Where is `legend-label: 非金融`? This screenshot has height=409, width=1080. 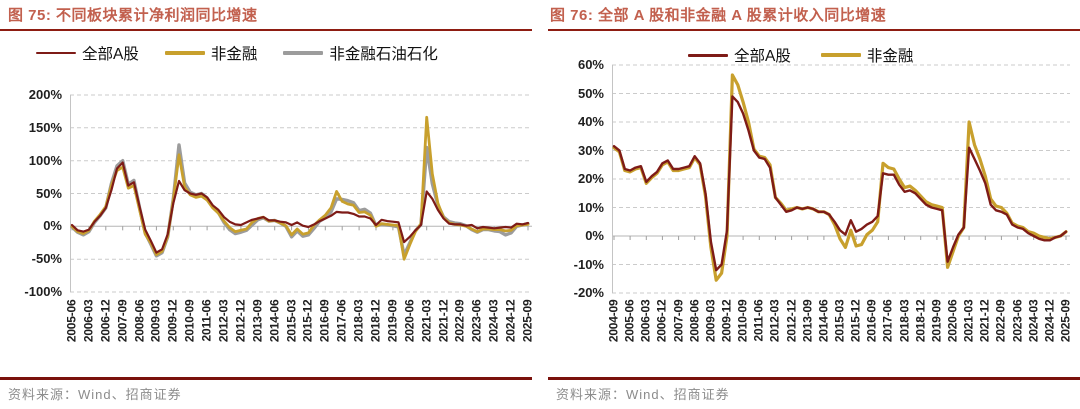 legend-label: 非金融 is located at coordinates (890, 56).